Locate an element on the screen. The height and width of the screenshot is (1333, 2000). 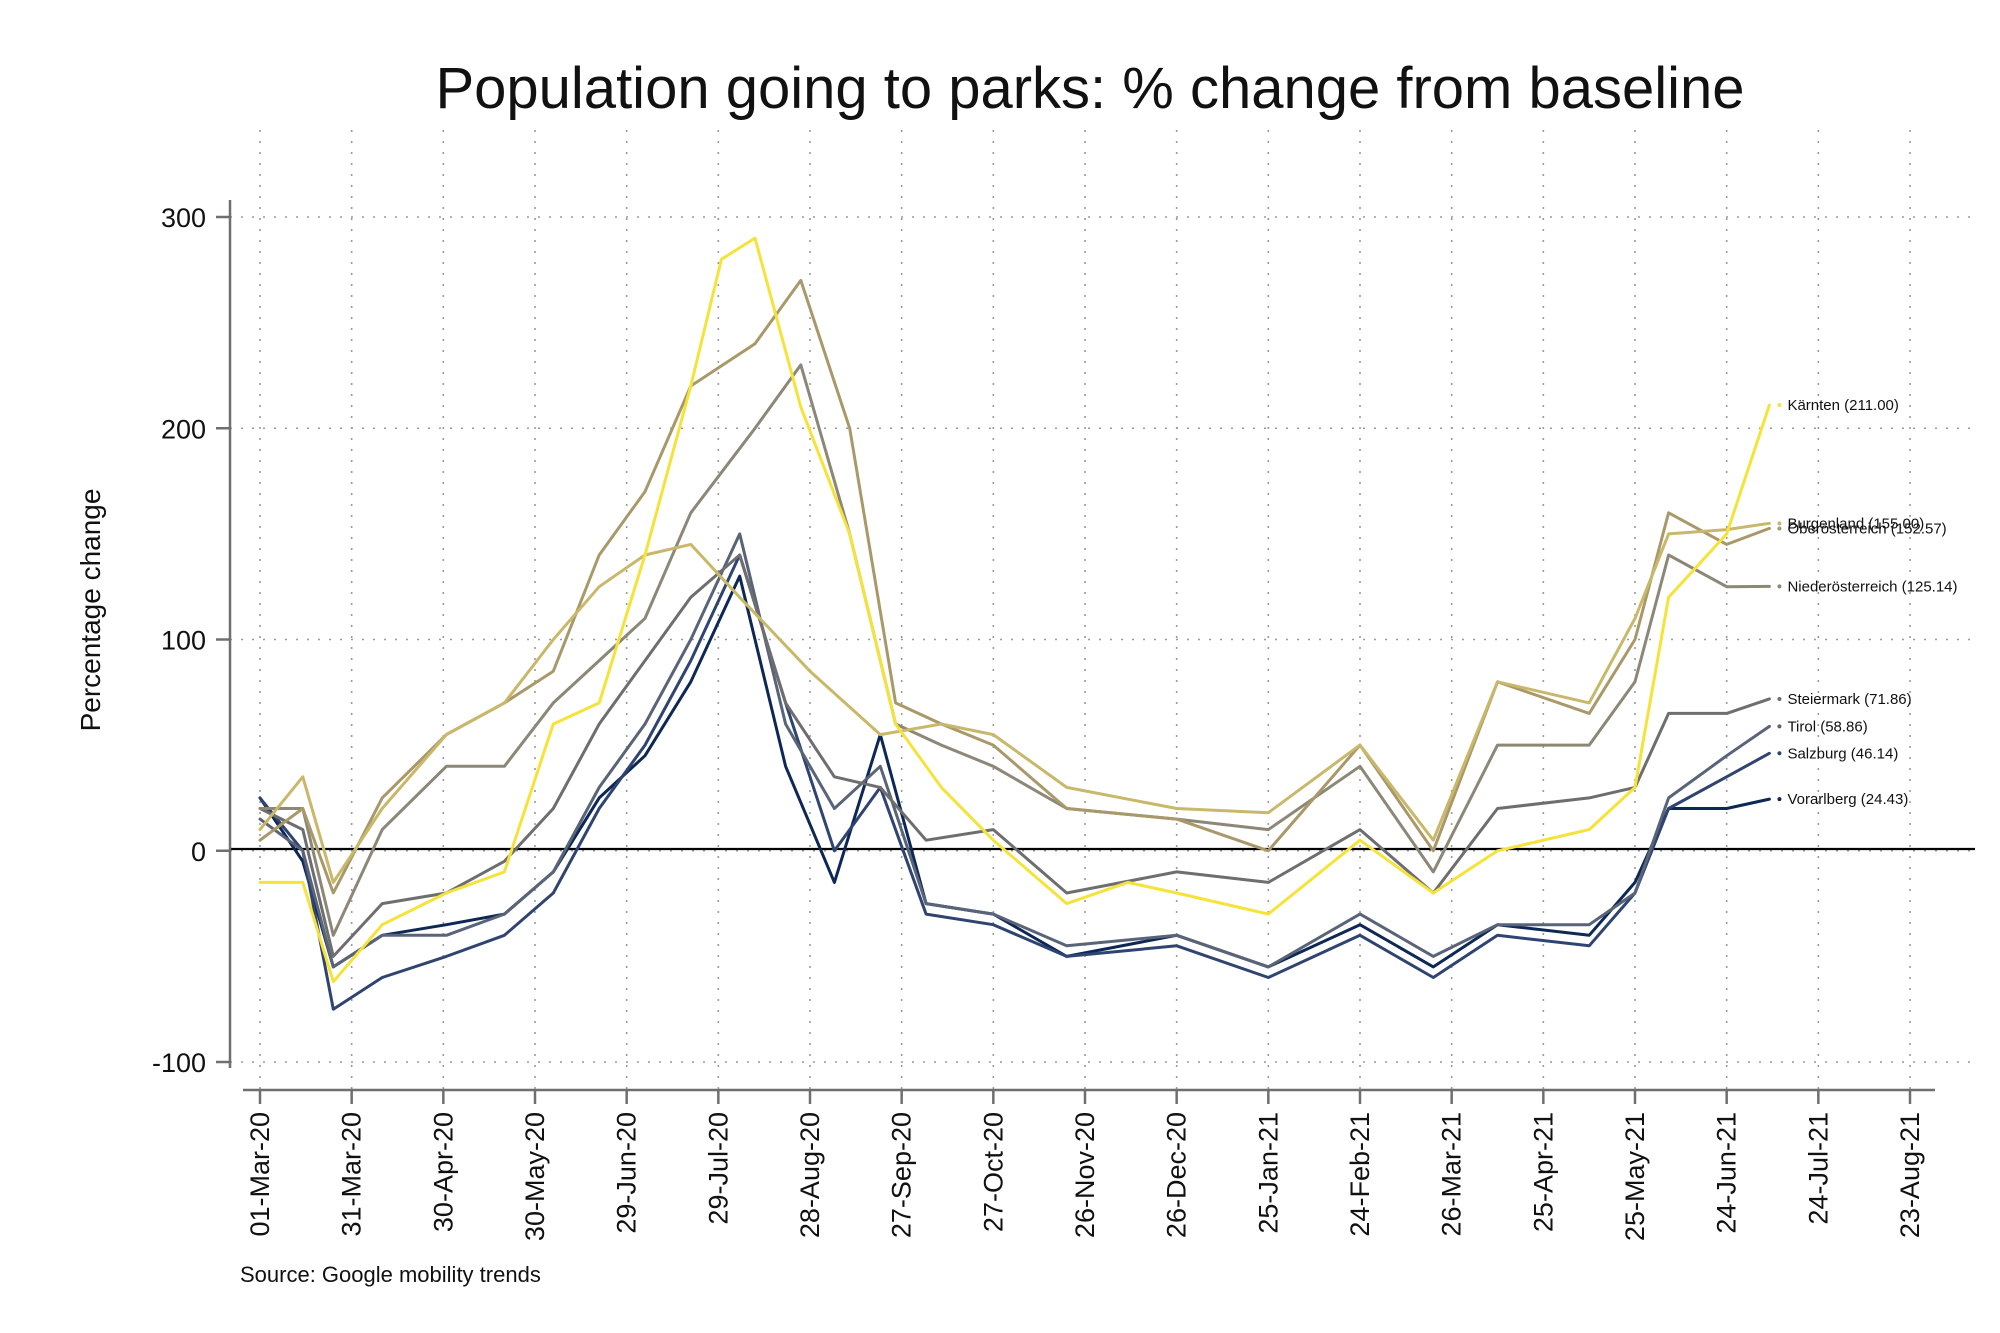
x-tick-label-7: 27-Sep-20 is located at coordinates (902, 1175).